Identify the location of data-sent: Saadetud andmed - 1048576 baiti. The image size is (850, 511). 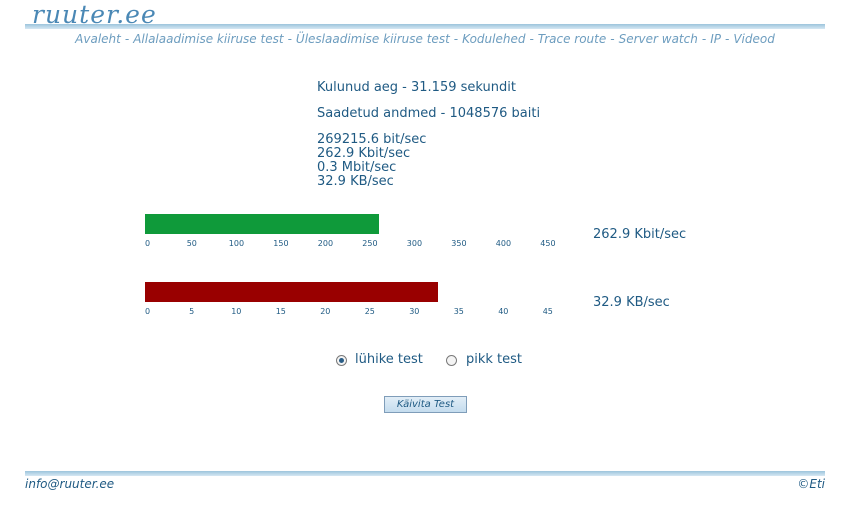
(429, 113).